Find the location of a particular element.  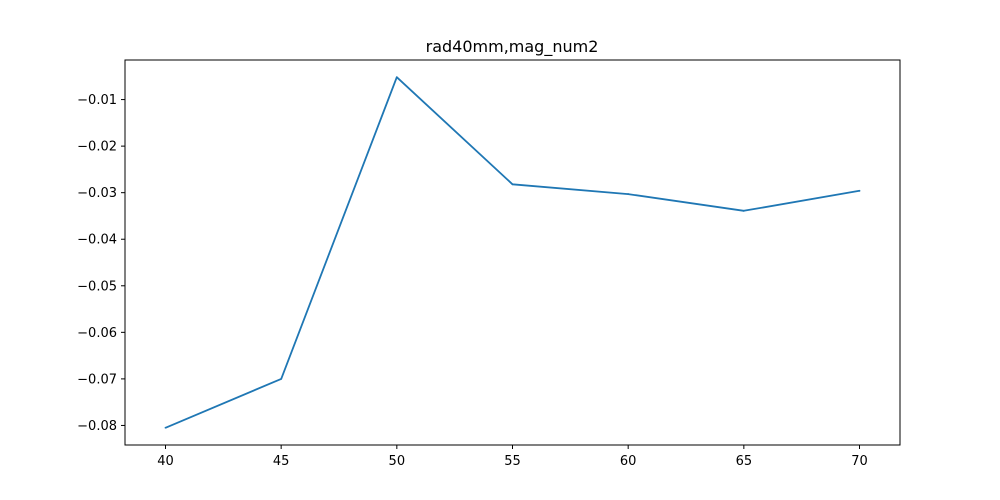

x-tick-label: 55 is located at coordinates (512, 461).